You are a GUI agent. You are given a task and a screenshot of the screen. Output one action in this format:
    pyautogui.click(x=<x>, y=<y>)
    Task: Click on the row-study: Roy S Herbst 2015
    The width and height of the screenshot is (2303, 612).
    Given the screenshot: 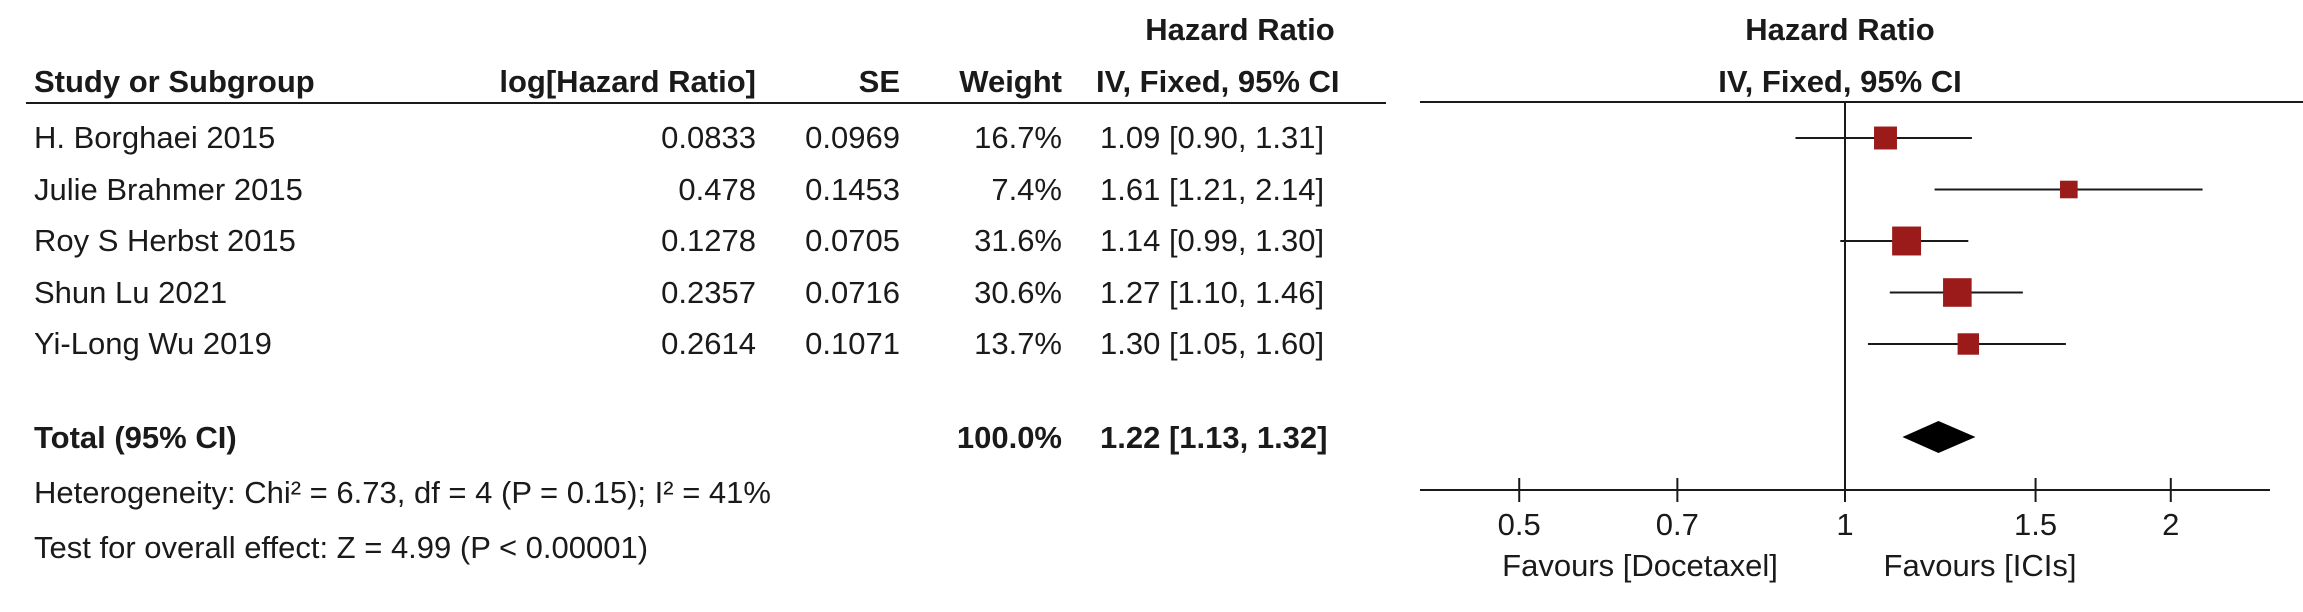 What is the action you would take?
    pyautogui.click(x=165, y=240)
    